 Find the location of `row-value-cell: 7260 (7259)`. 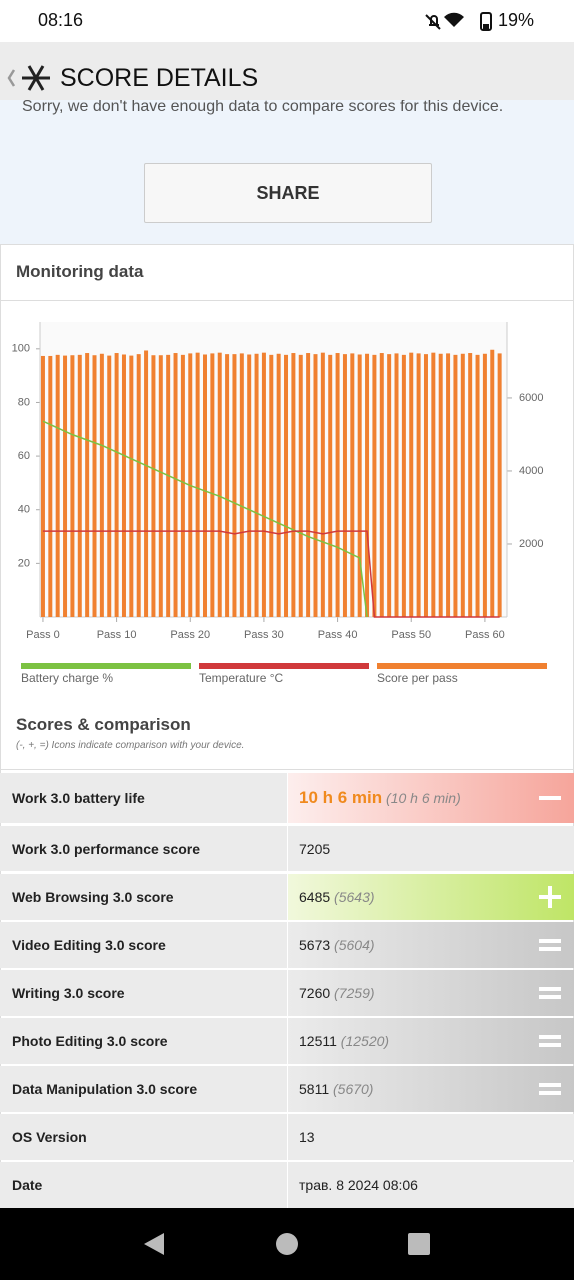

row-value-cell: 7260 (7259) is located at coordinates (431, 993).